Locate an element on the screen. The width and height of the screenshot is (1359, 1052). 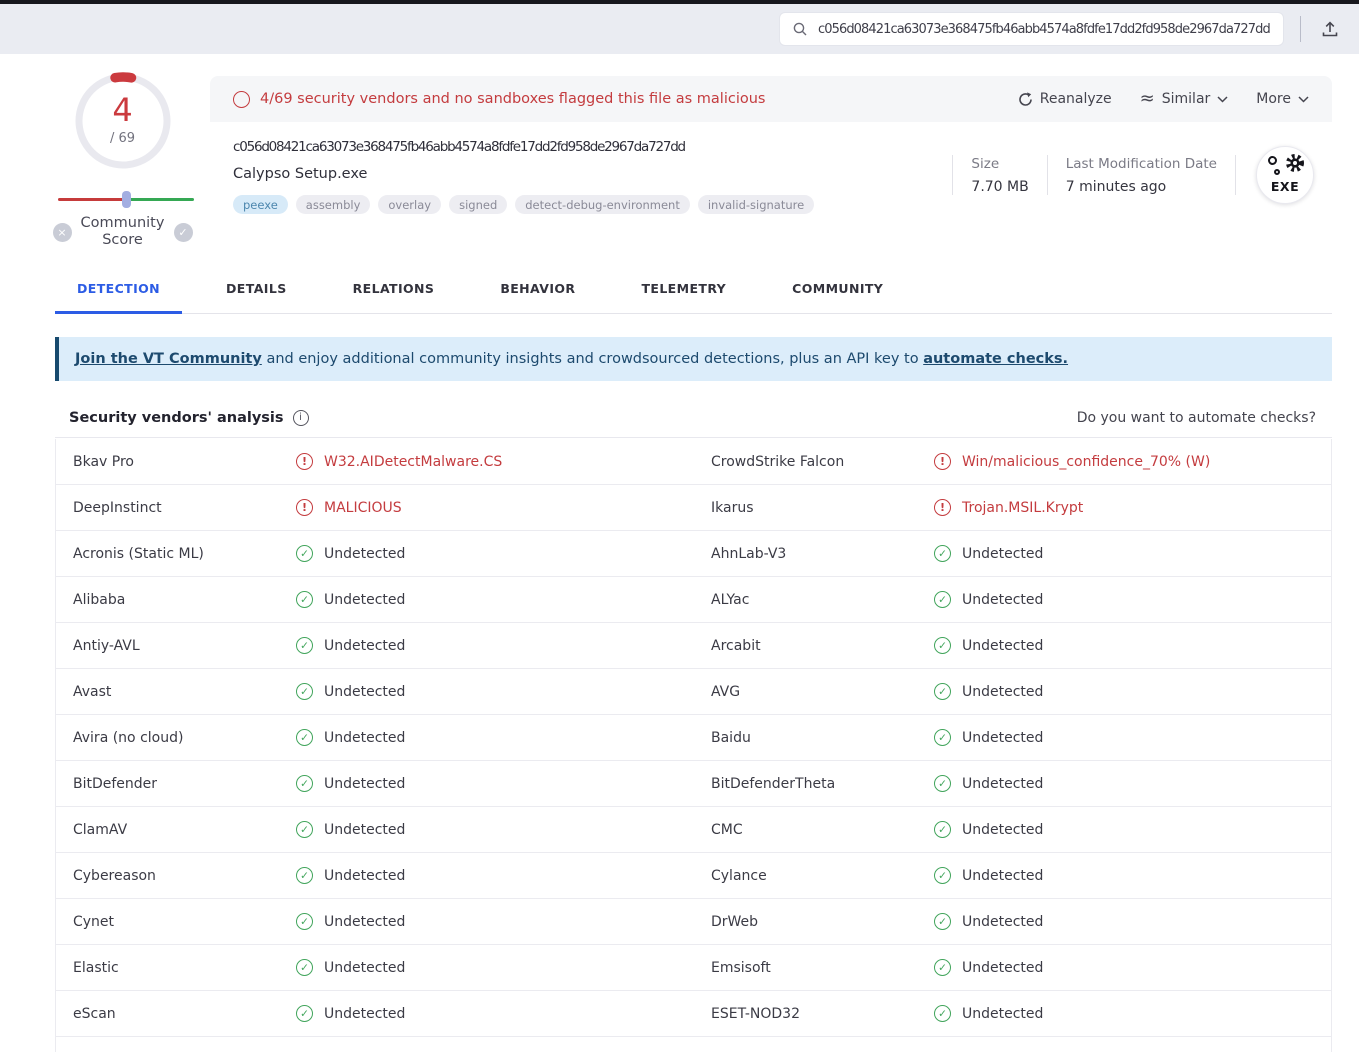
tab-details: DETAILS is located at coordinates (256, 288).